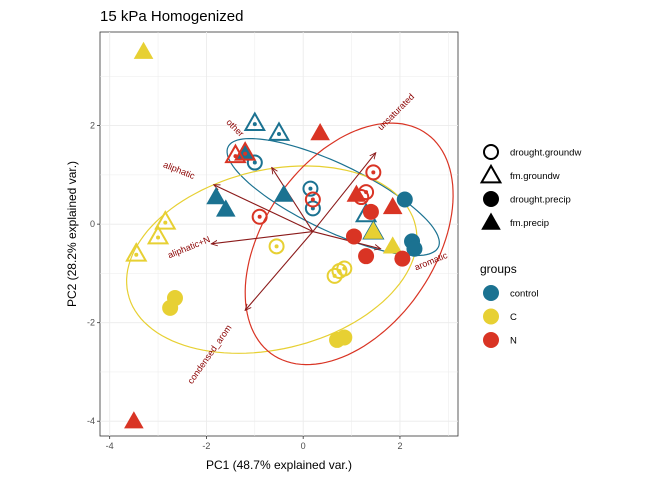  Describe the element at coordinates (545, 153) in the screenshot. I see `shape-legend-label: drought.groundw` at that location.